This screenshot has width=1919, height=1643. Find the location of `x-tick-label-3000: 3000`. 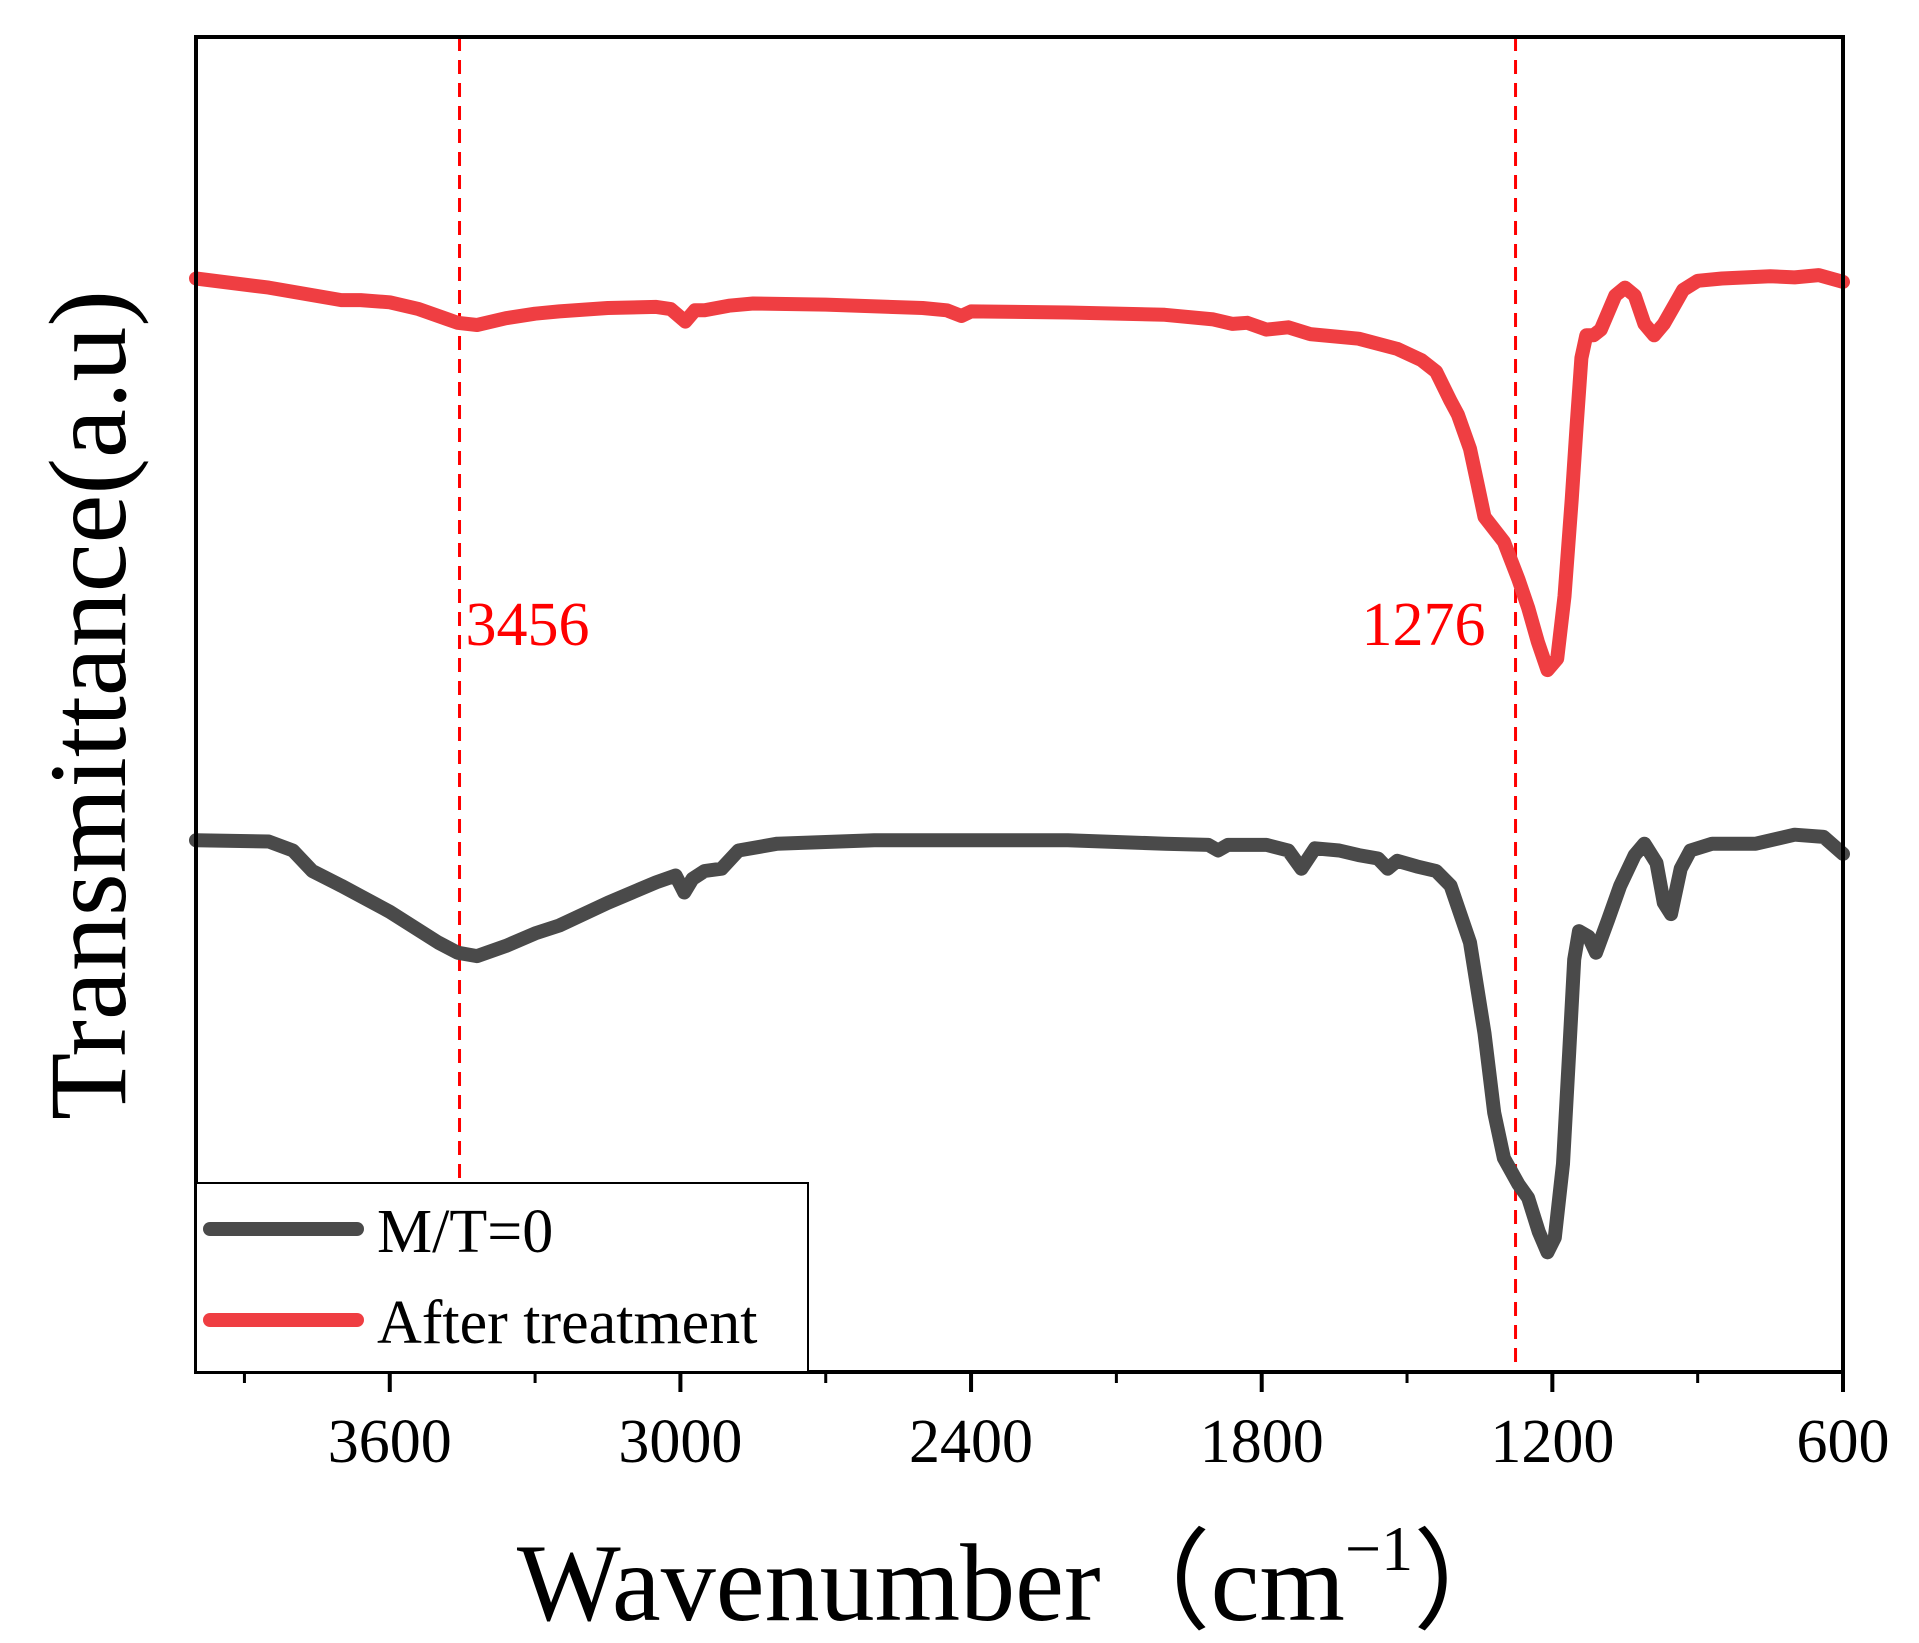

x-tick-label-3000: 3000 is located at coordinates (680, 1442).